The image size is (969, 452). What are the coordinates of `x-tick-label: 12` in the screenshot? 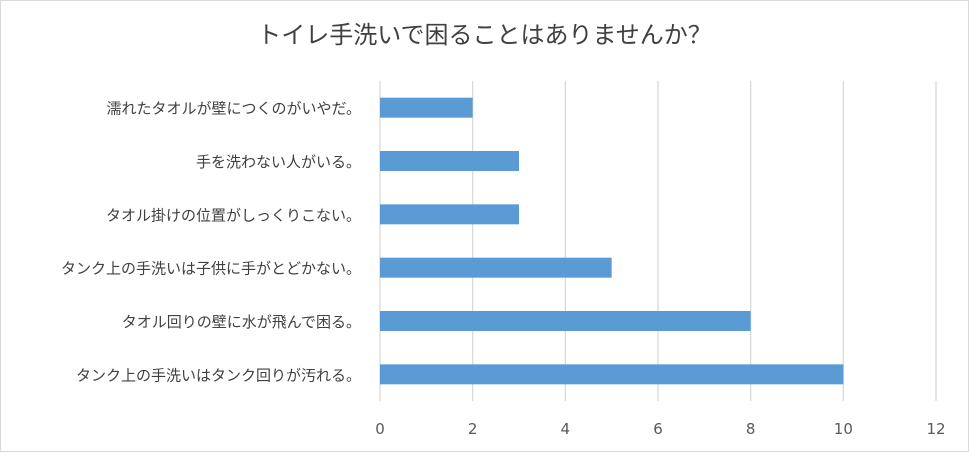 It's located at (935, 429).